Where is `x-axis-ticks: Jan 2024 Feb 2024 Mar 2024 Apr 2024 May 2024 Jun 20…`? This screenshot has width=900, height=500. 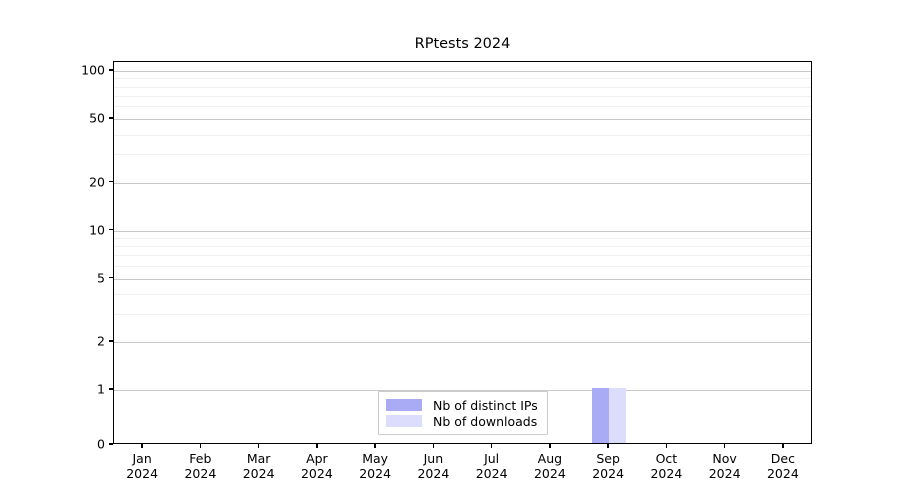 x-axis-ticks: Jan 2024 Feb 2024 Mar 2024 Apr 2024 May 2024 Jun 20… is located at coordinates (462, 469).